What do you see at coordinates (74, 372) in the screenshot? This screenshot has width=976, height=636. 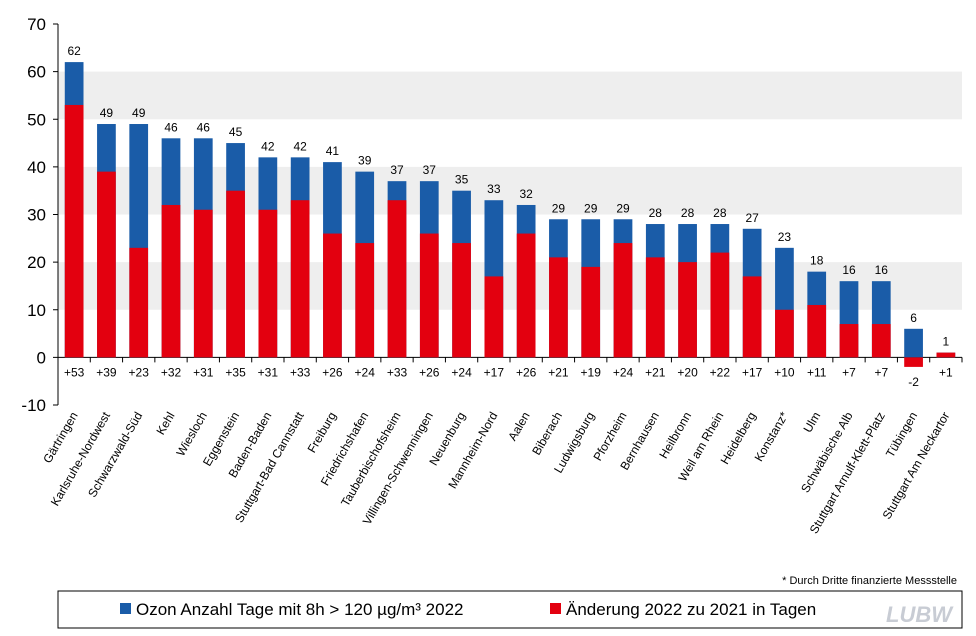 I see `value-label: +53` at bounding box center [74, 372].